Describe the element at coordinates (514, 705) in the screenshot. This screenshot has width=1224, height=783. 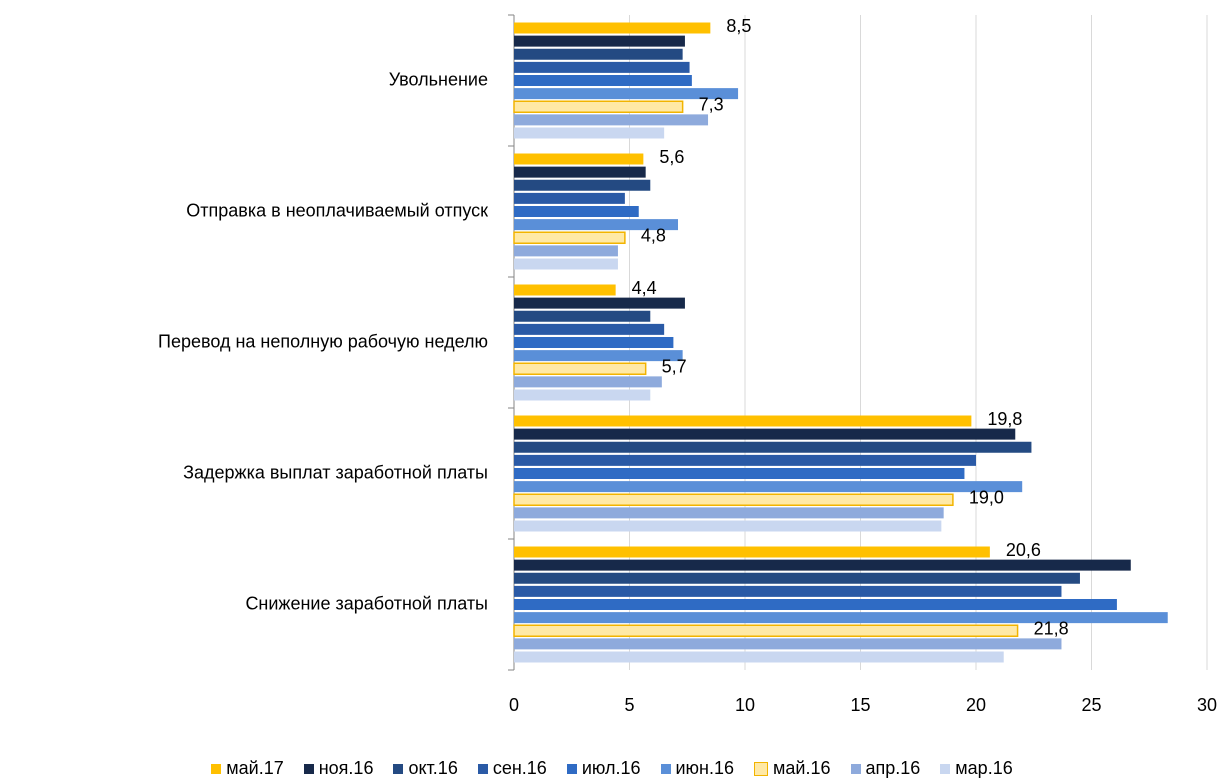
I see `x-tick-label: 0` at that location.